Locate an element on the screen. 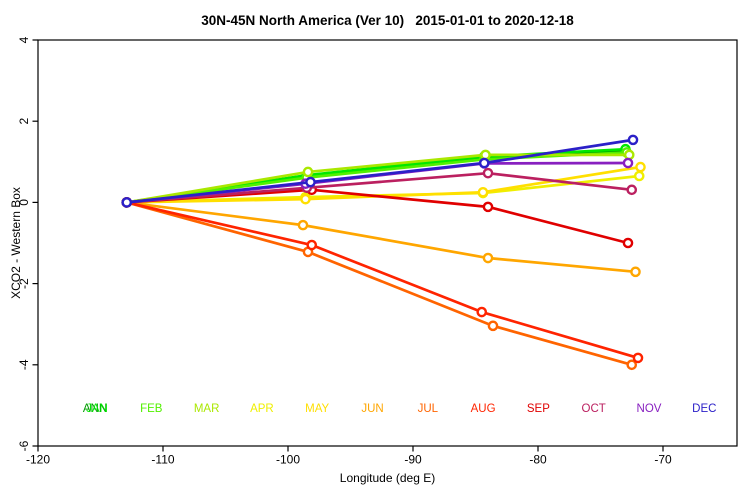 The height and width of the screenshot is (500, 750). series-line-JUN is located at coordinates (381, 237).